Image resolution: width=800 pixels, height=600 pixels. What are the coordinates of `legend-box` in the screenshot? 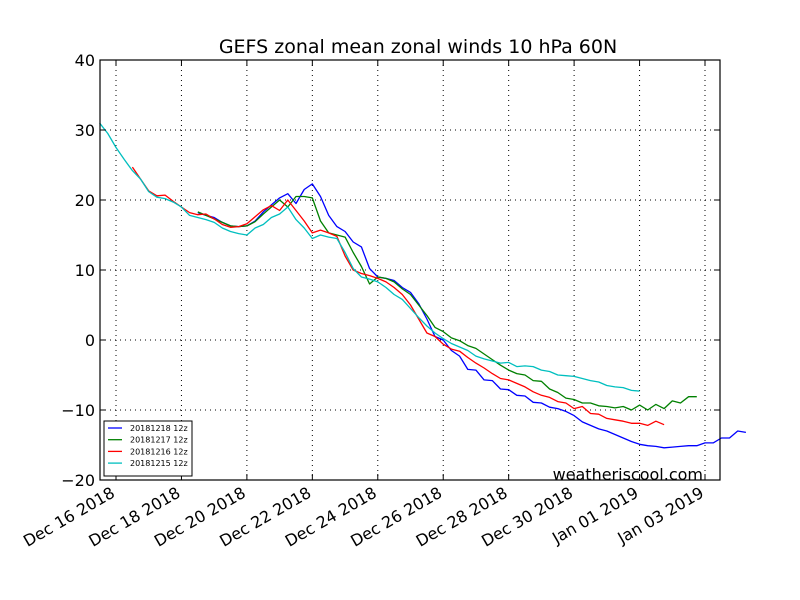 It's located at (148, 448).